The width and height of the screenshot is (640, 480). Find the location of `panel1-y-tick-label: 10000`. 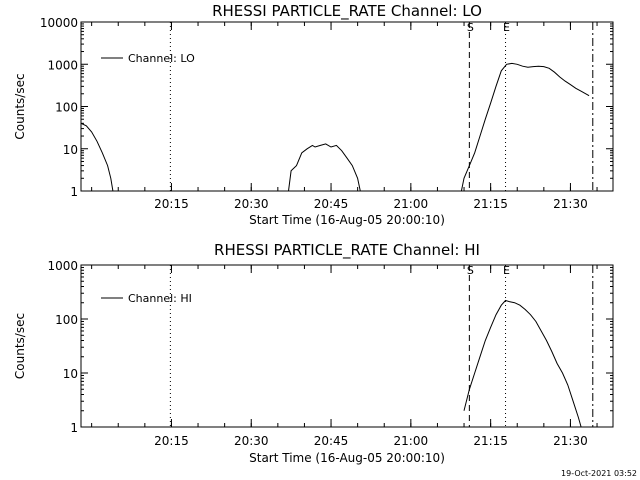

panel1-y-tick-label: 10000 is located at coordinates (59, 23).